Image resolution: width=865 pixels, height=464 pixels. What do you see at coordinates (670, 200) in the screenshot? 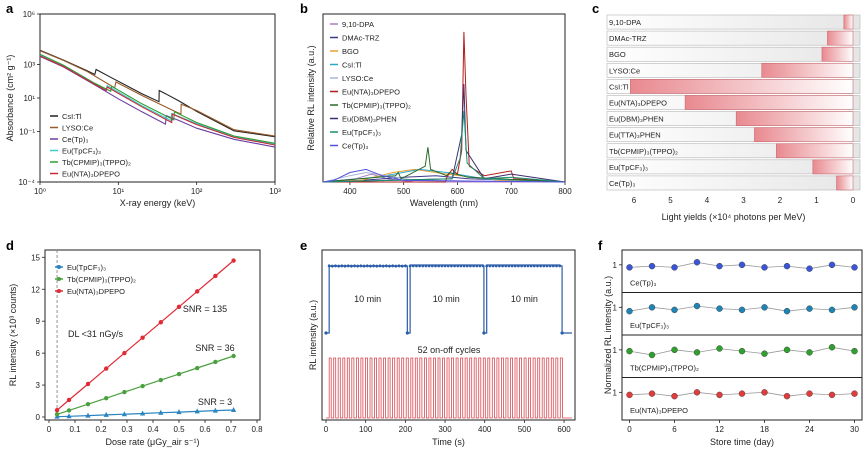
I see `x-tick-label: 5` at bounding box center [670, 200].